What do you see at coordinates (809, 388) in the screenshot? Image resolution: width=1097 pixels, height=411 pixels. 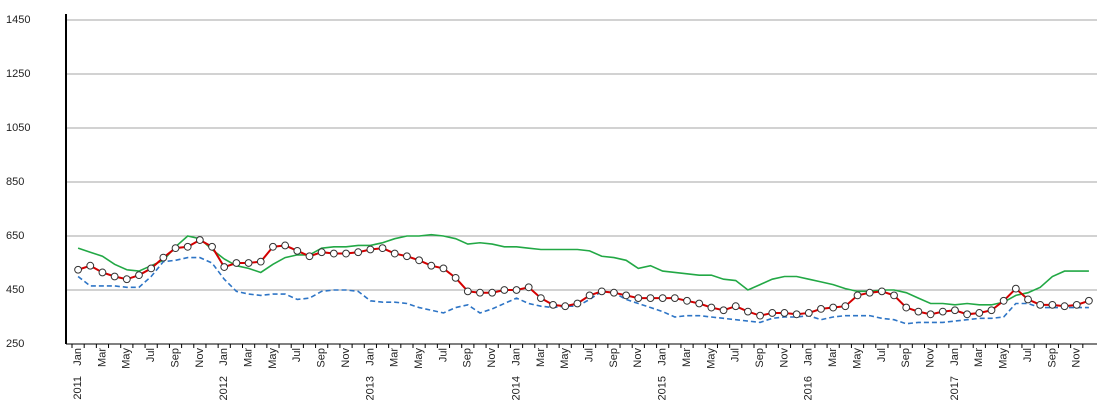 I see `year-label: 2016` at bounding box center [809, 388].